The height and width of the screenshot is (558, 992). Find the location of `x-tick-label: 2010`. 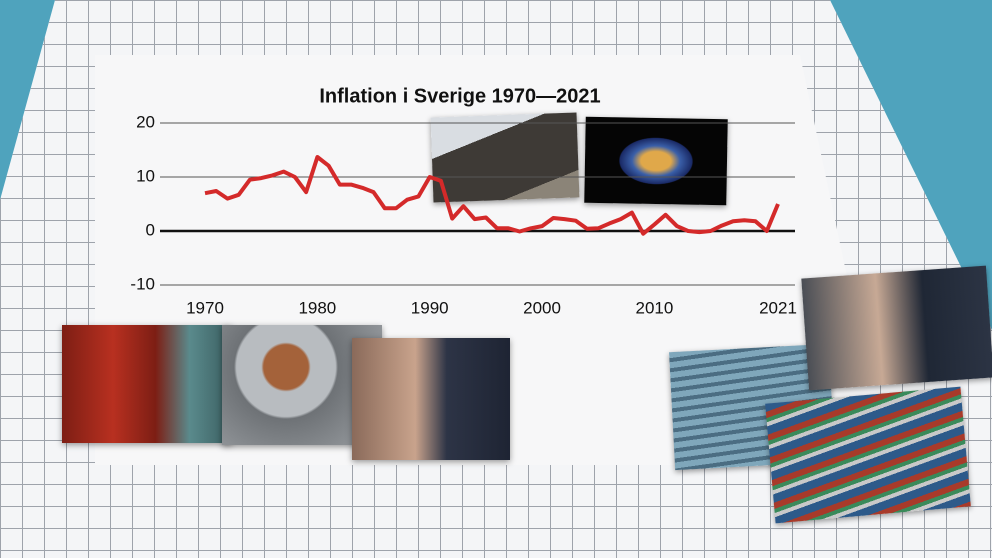

x-tick-label: 2010 is located at coordinates (654, 307).